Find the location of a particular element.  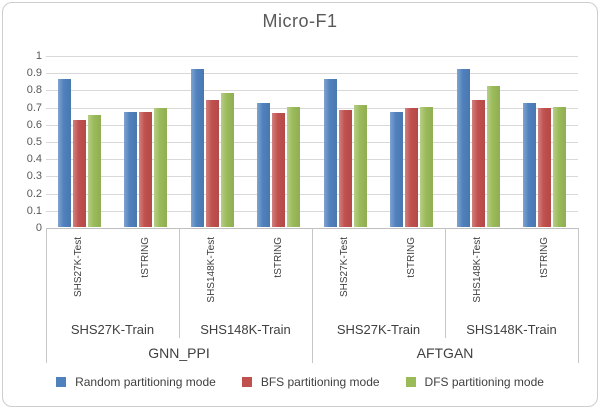

y-axis-tick-label: 0.9 is located at coordinates (34, 73).